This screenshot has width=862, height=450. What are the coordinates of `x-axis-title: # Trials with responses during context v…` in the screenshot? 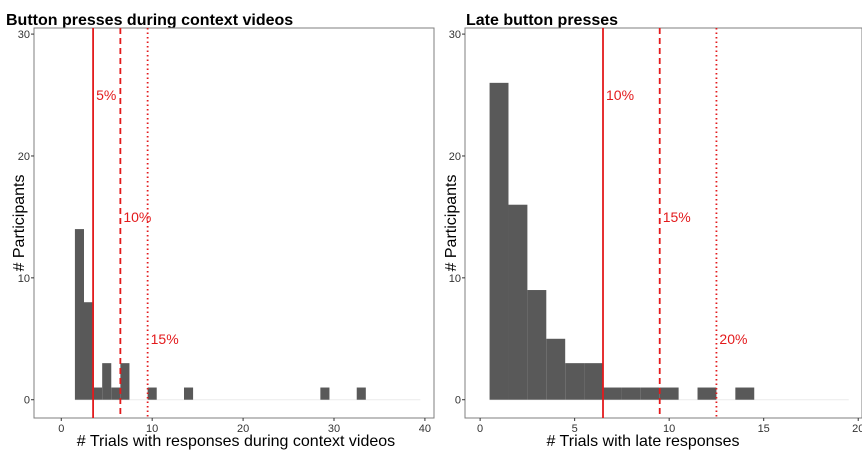 It's located at (236, 441).